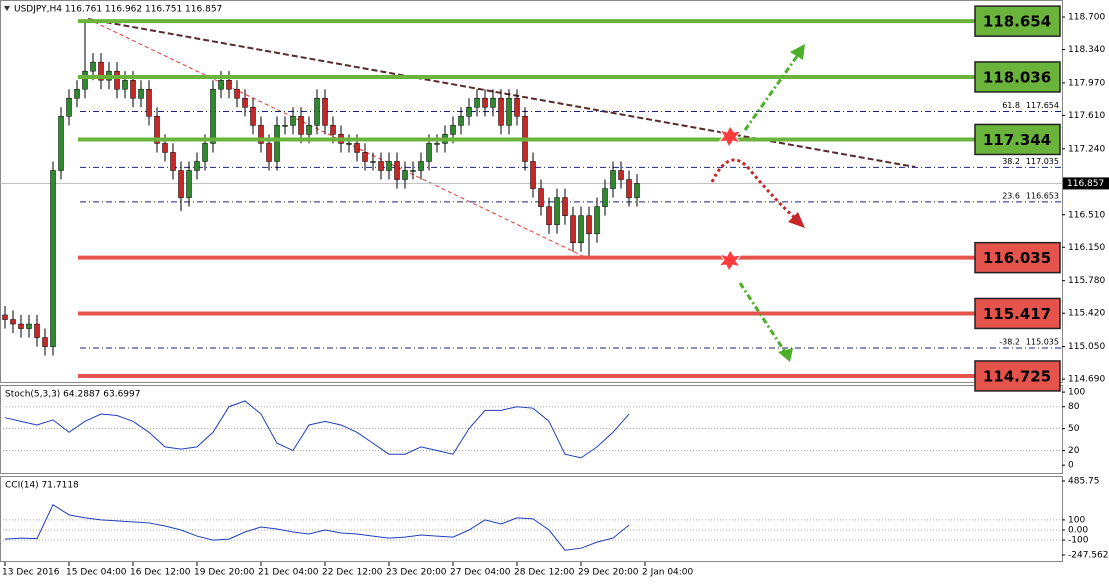 The image size is (1109, 586). I want to click on x-tick-label: 19 Dec 20:00, so click(224, 573).